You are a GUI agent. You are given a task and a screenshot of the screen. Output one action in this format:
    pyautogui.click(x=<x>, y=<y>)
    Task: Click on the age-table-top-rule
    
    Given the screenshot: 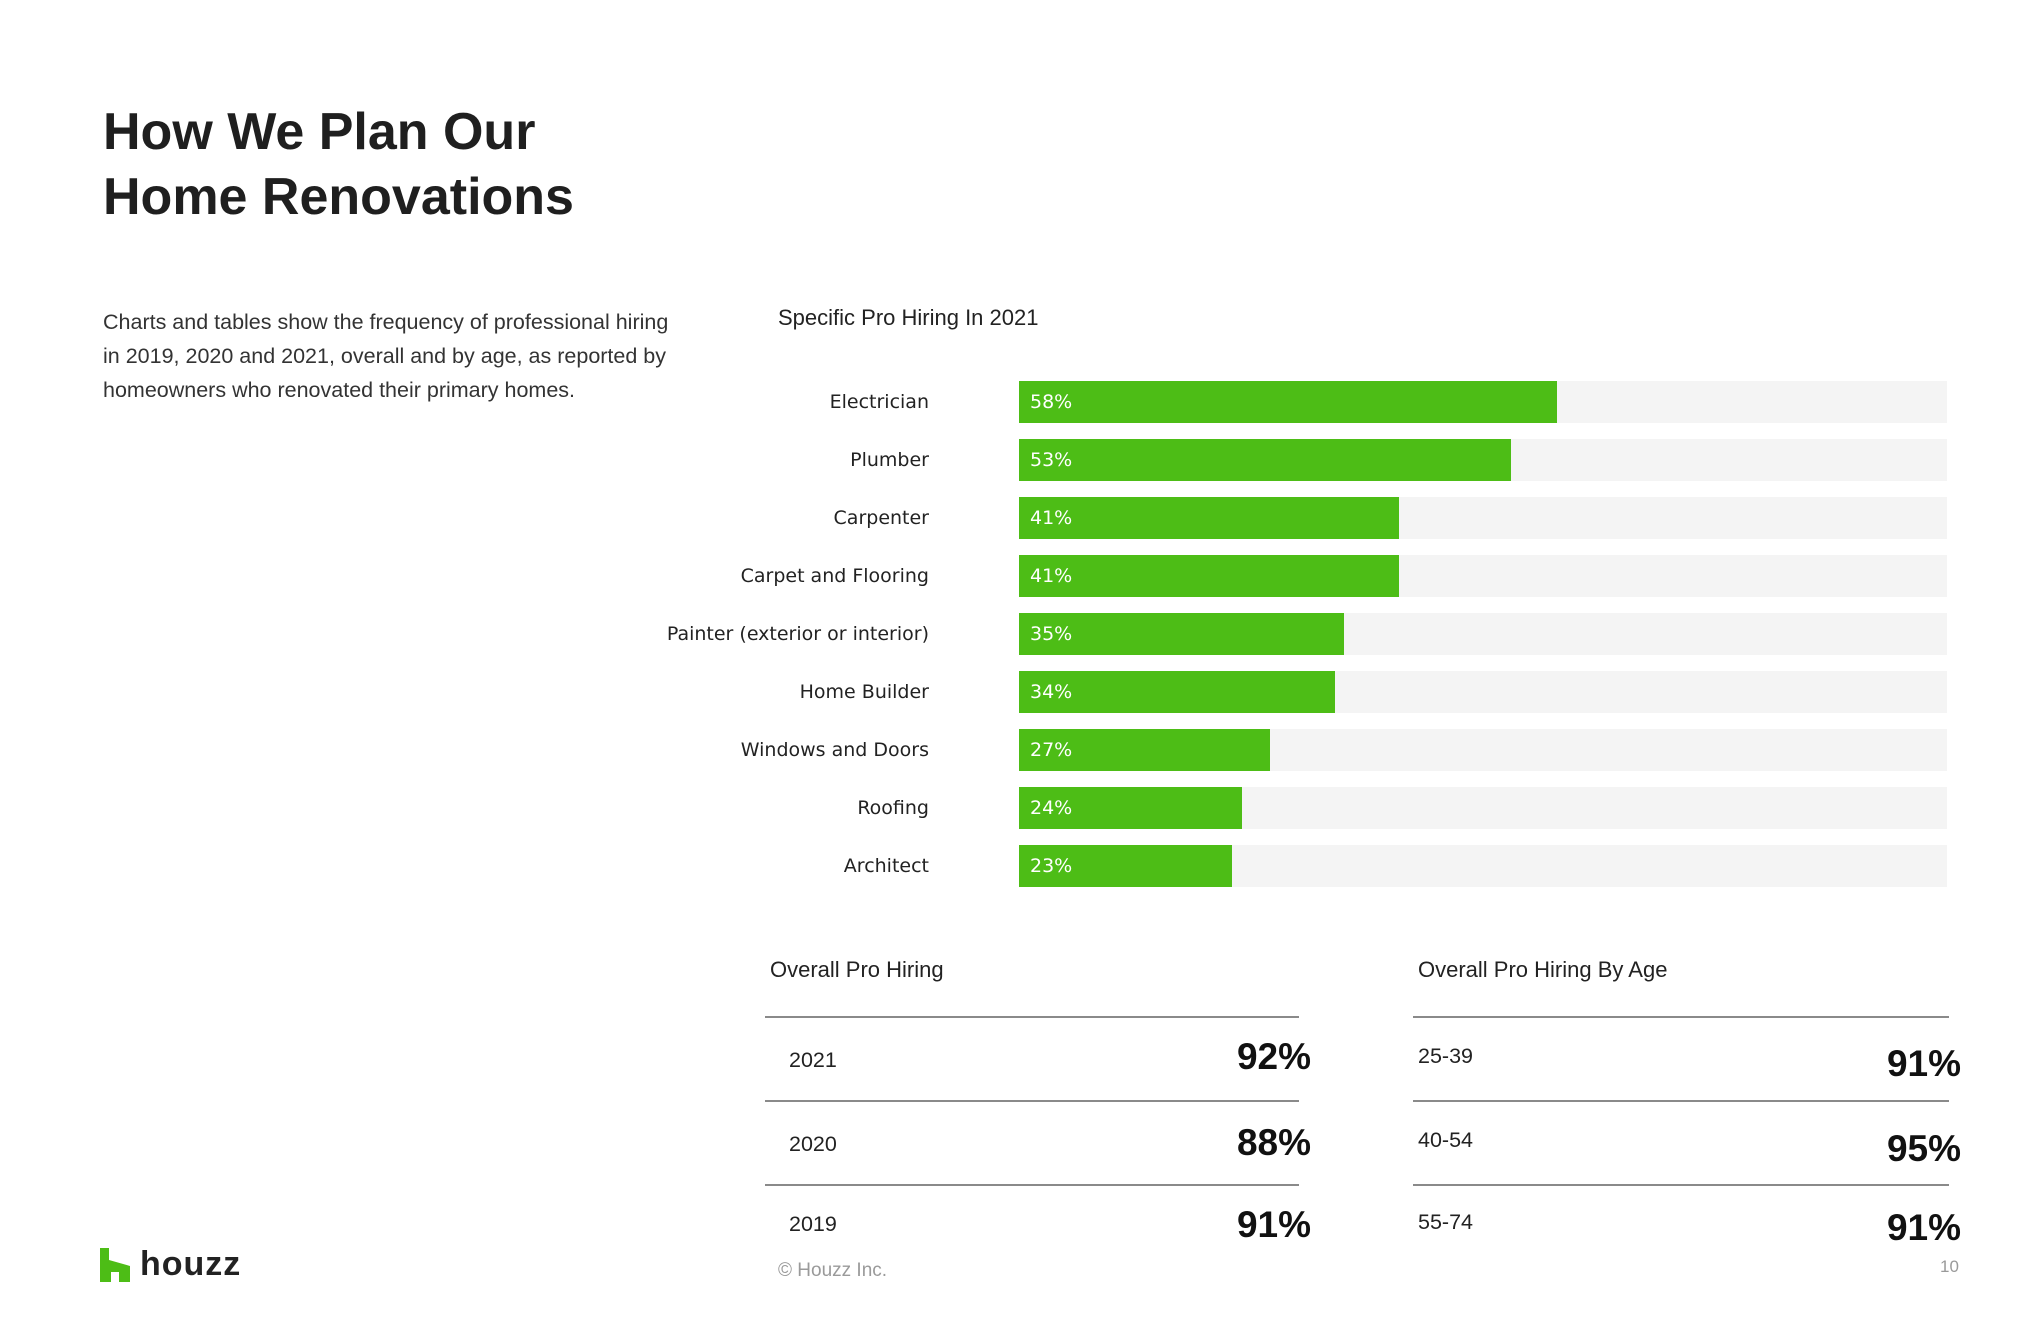 What is the action you would take?
    pyautogui.click(x=1681, y=1017)
    